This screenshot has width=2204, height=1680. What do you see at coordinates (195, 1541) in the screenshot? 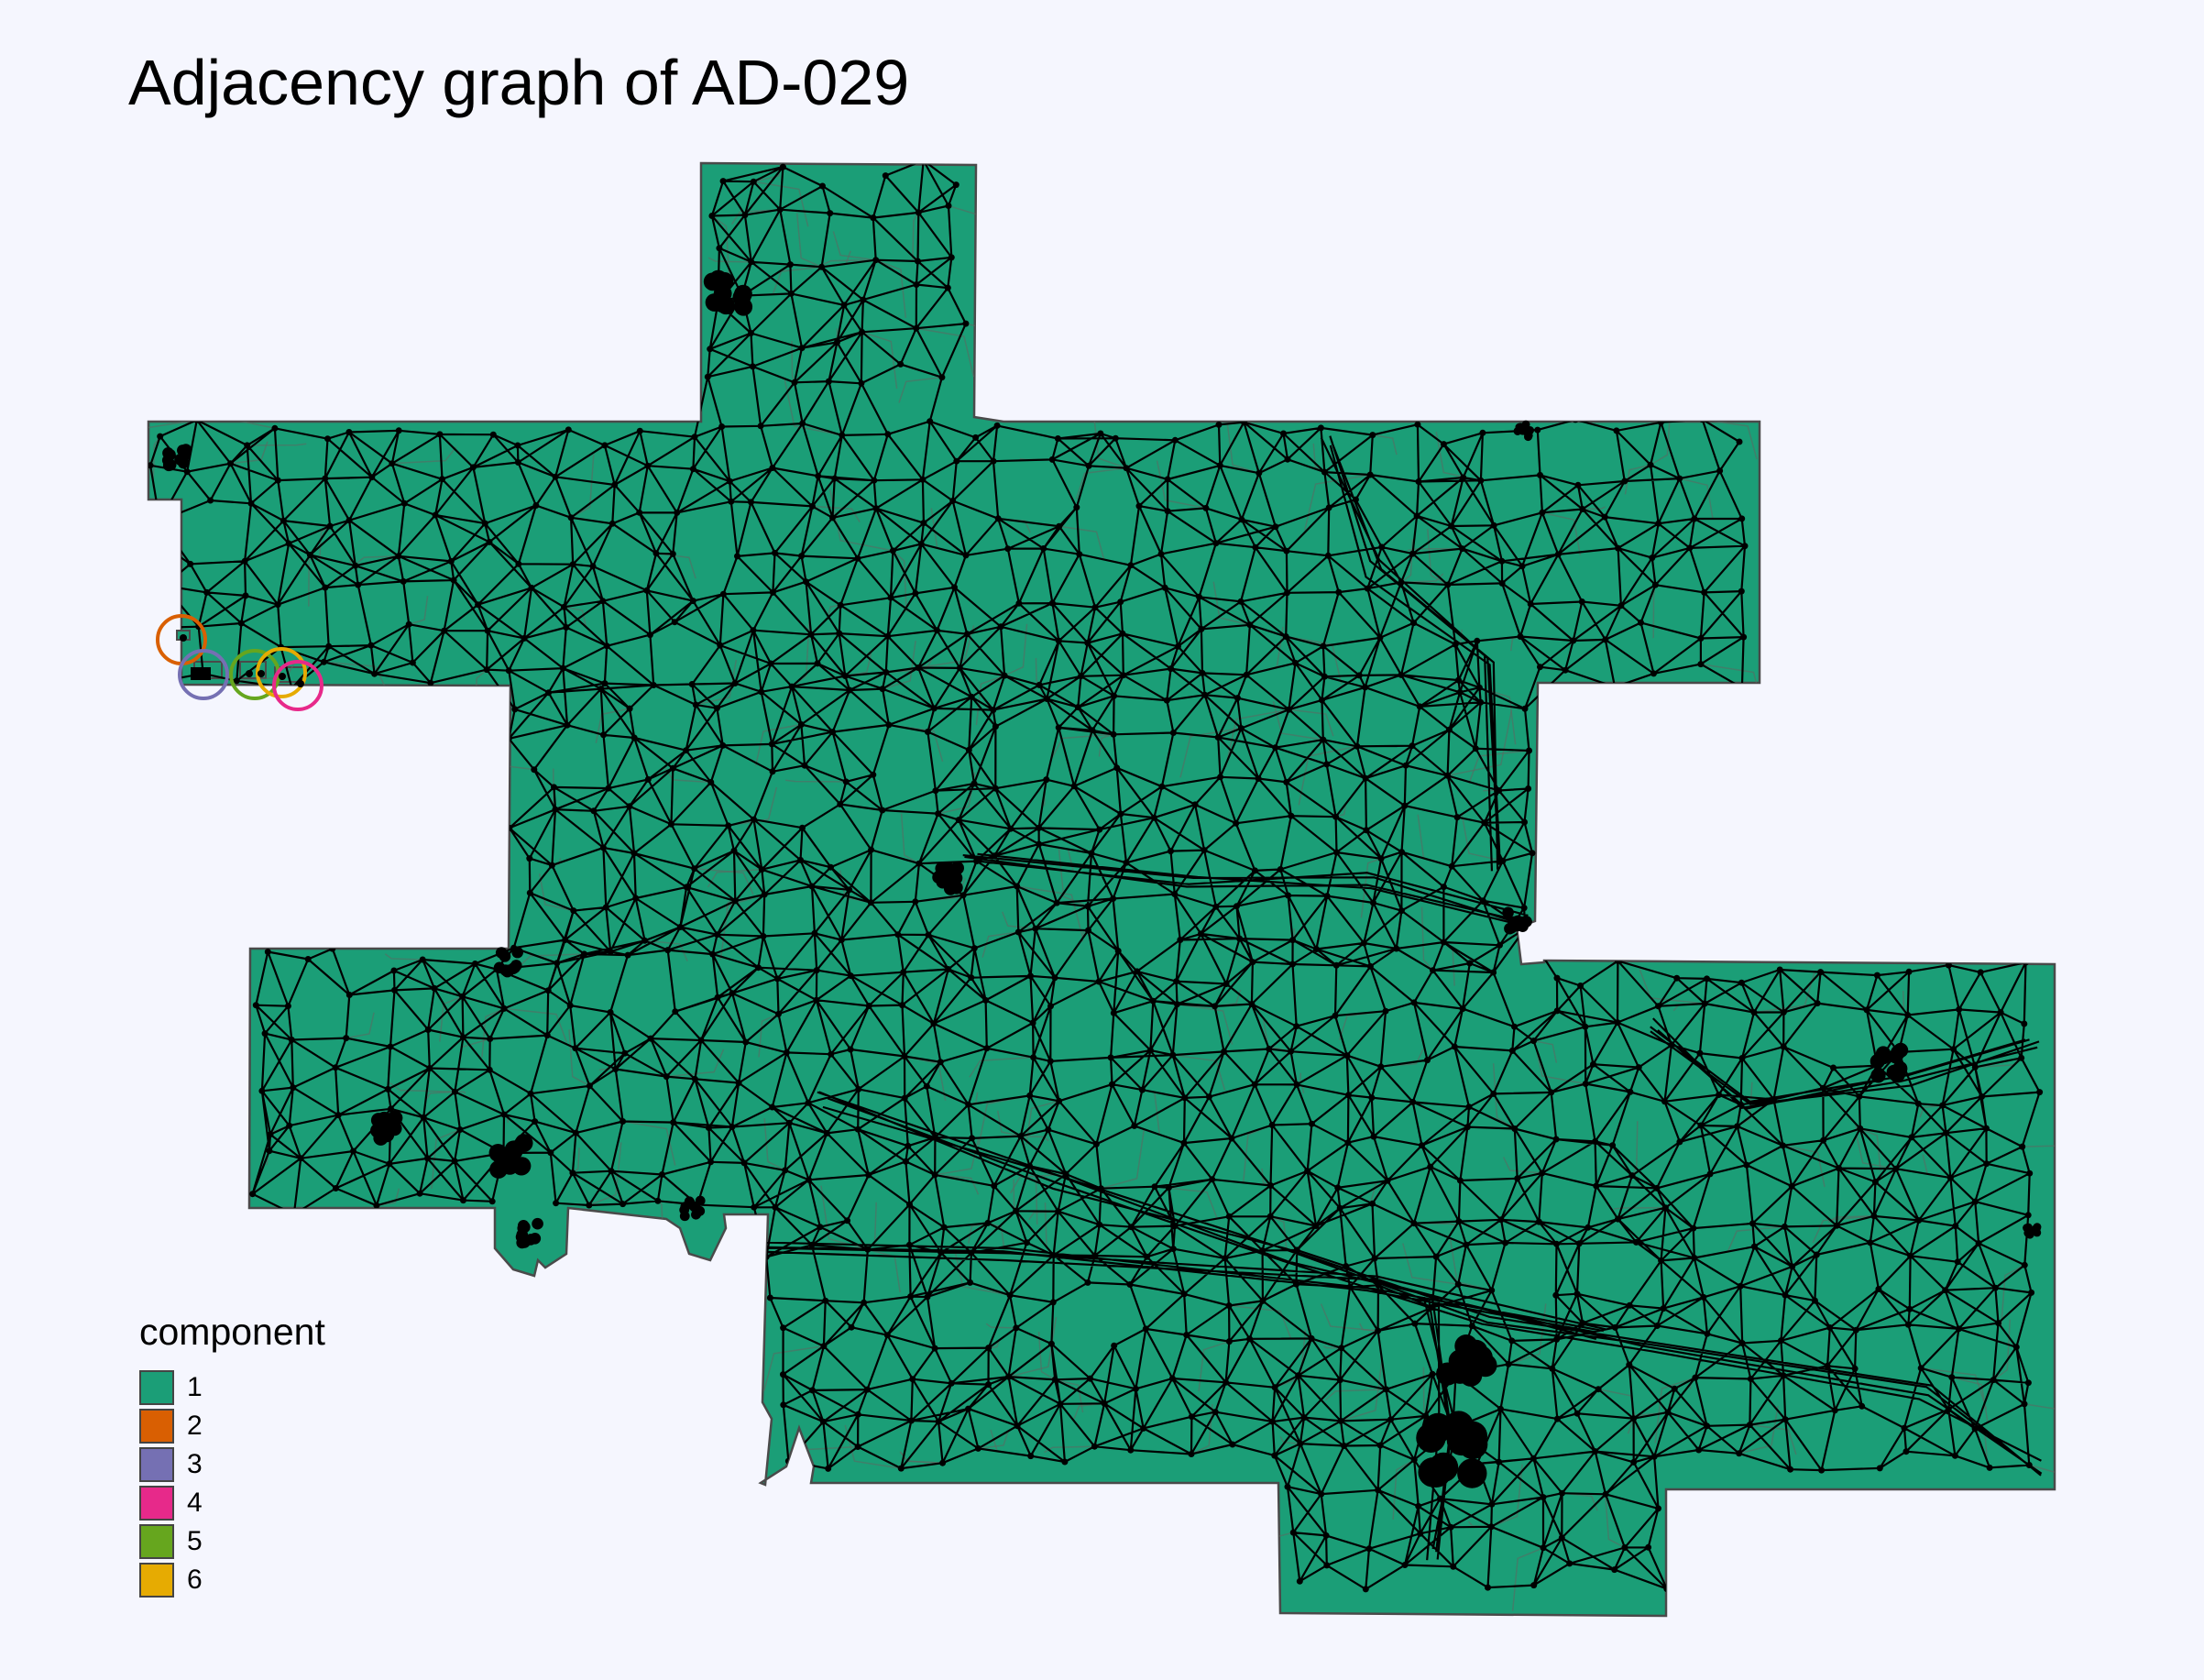
I see `legend-label-5: 5` at bounding box center [195, 1541].